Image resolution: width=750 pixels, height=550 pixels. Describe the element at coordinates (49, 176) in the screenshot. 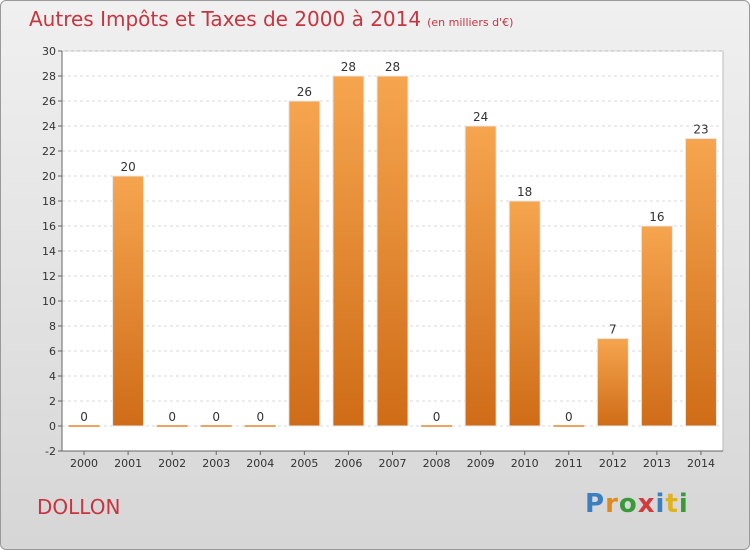

I see `y-tick-label: 20` at that location.